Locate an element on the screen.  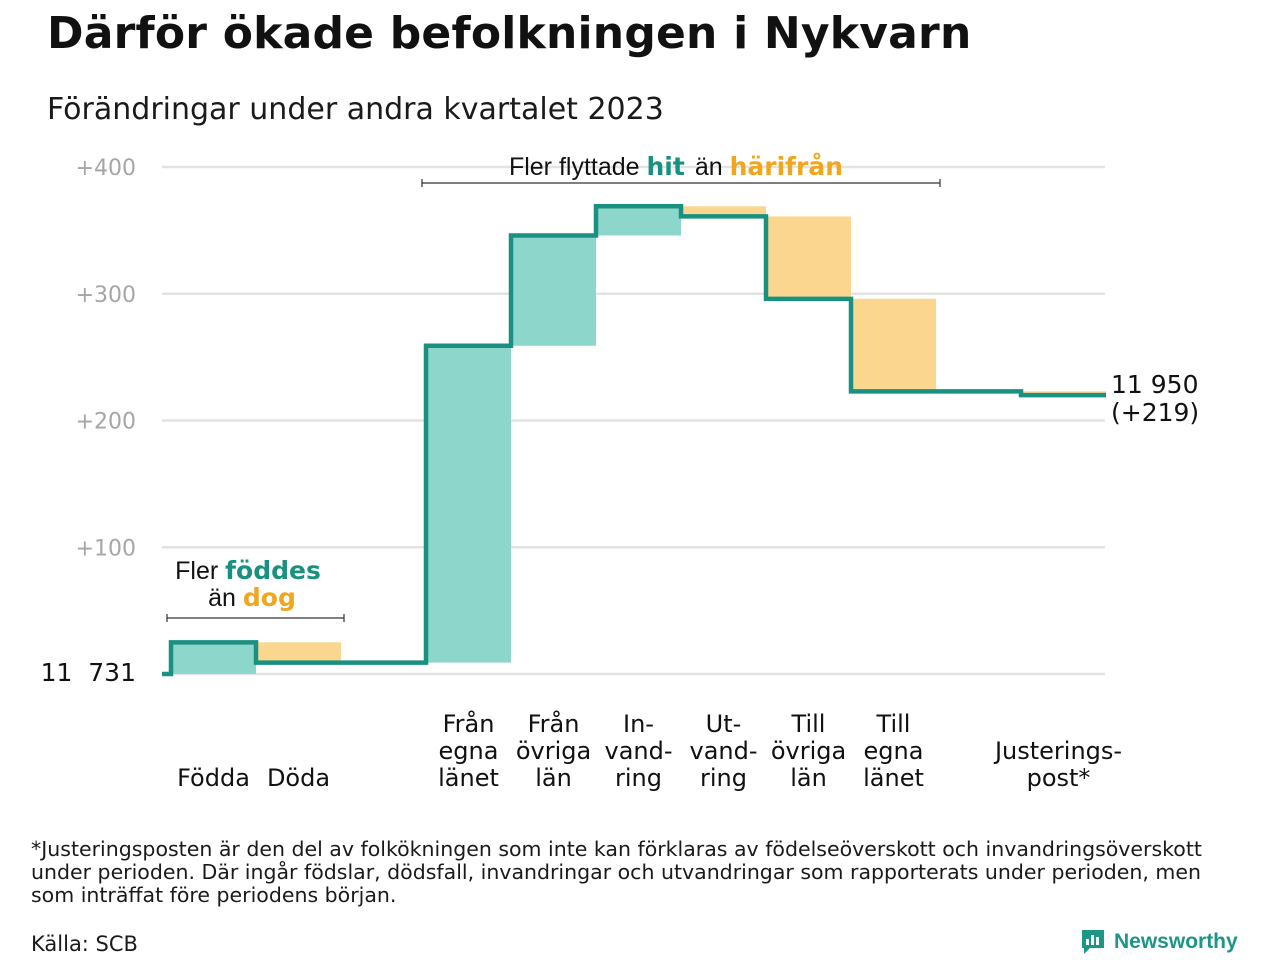
category-label: Justerings- is located at coordinates (1057, 751).